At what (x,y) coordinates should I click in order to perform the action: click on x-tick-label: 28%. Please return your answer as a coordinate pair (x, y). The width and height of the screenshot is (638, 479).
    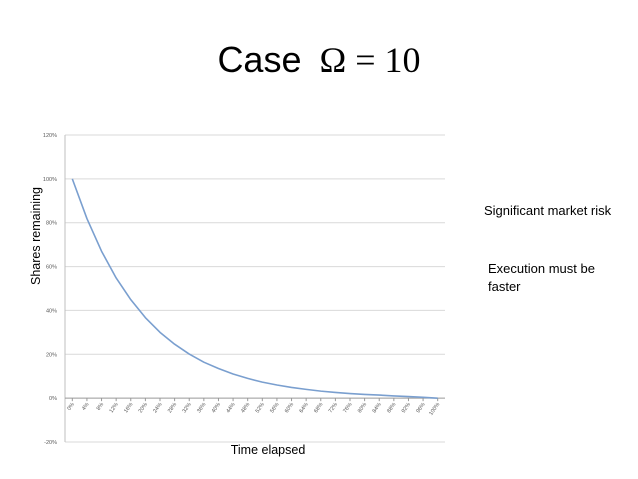
    Looking at the image, I should click on (172, 408).